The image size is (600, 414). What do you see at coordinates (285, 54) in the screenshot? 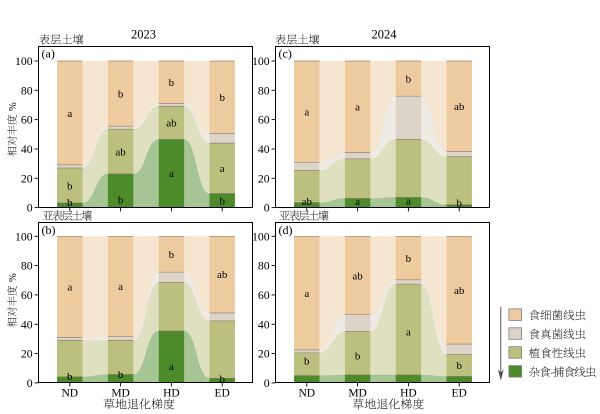
I see `svg-text: (c)` at bounding box center [285, 54].